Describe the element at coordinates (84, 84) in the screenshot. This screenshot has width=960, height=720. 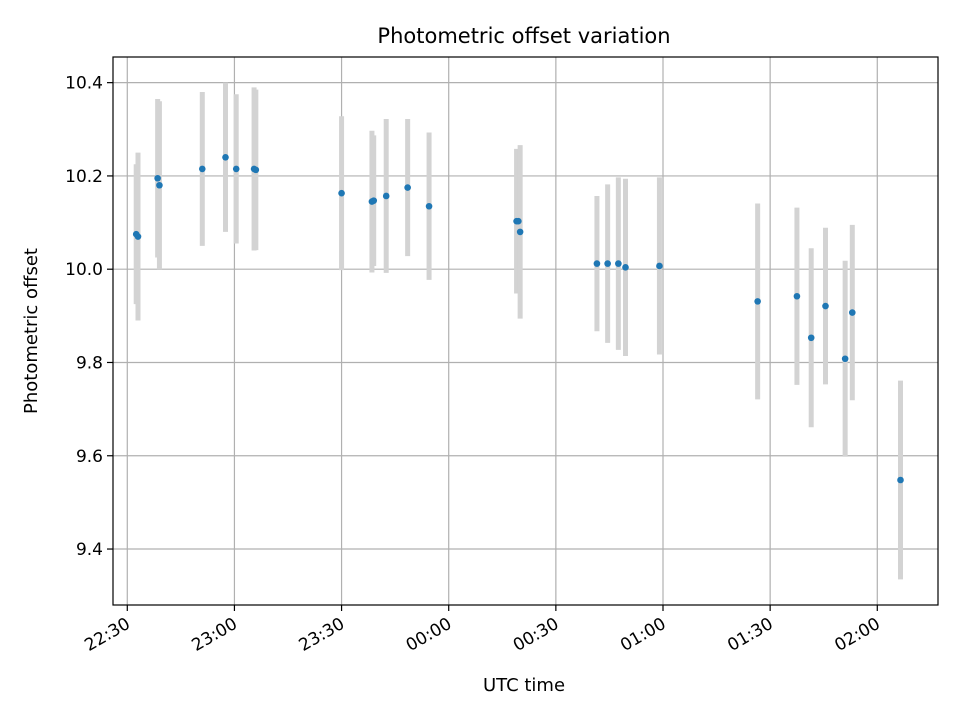
I see `y-tick-label: 10.4` at that location.